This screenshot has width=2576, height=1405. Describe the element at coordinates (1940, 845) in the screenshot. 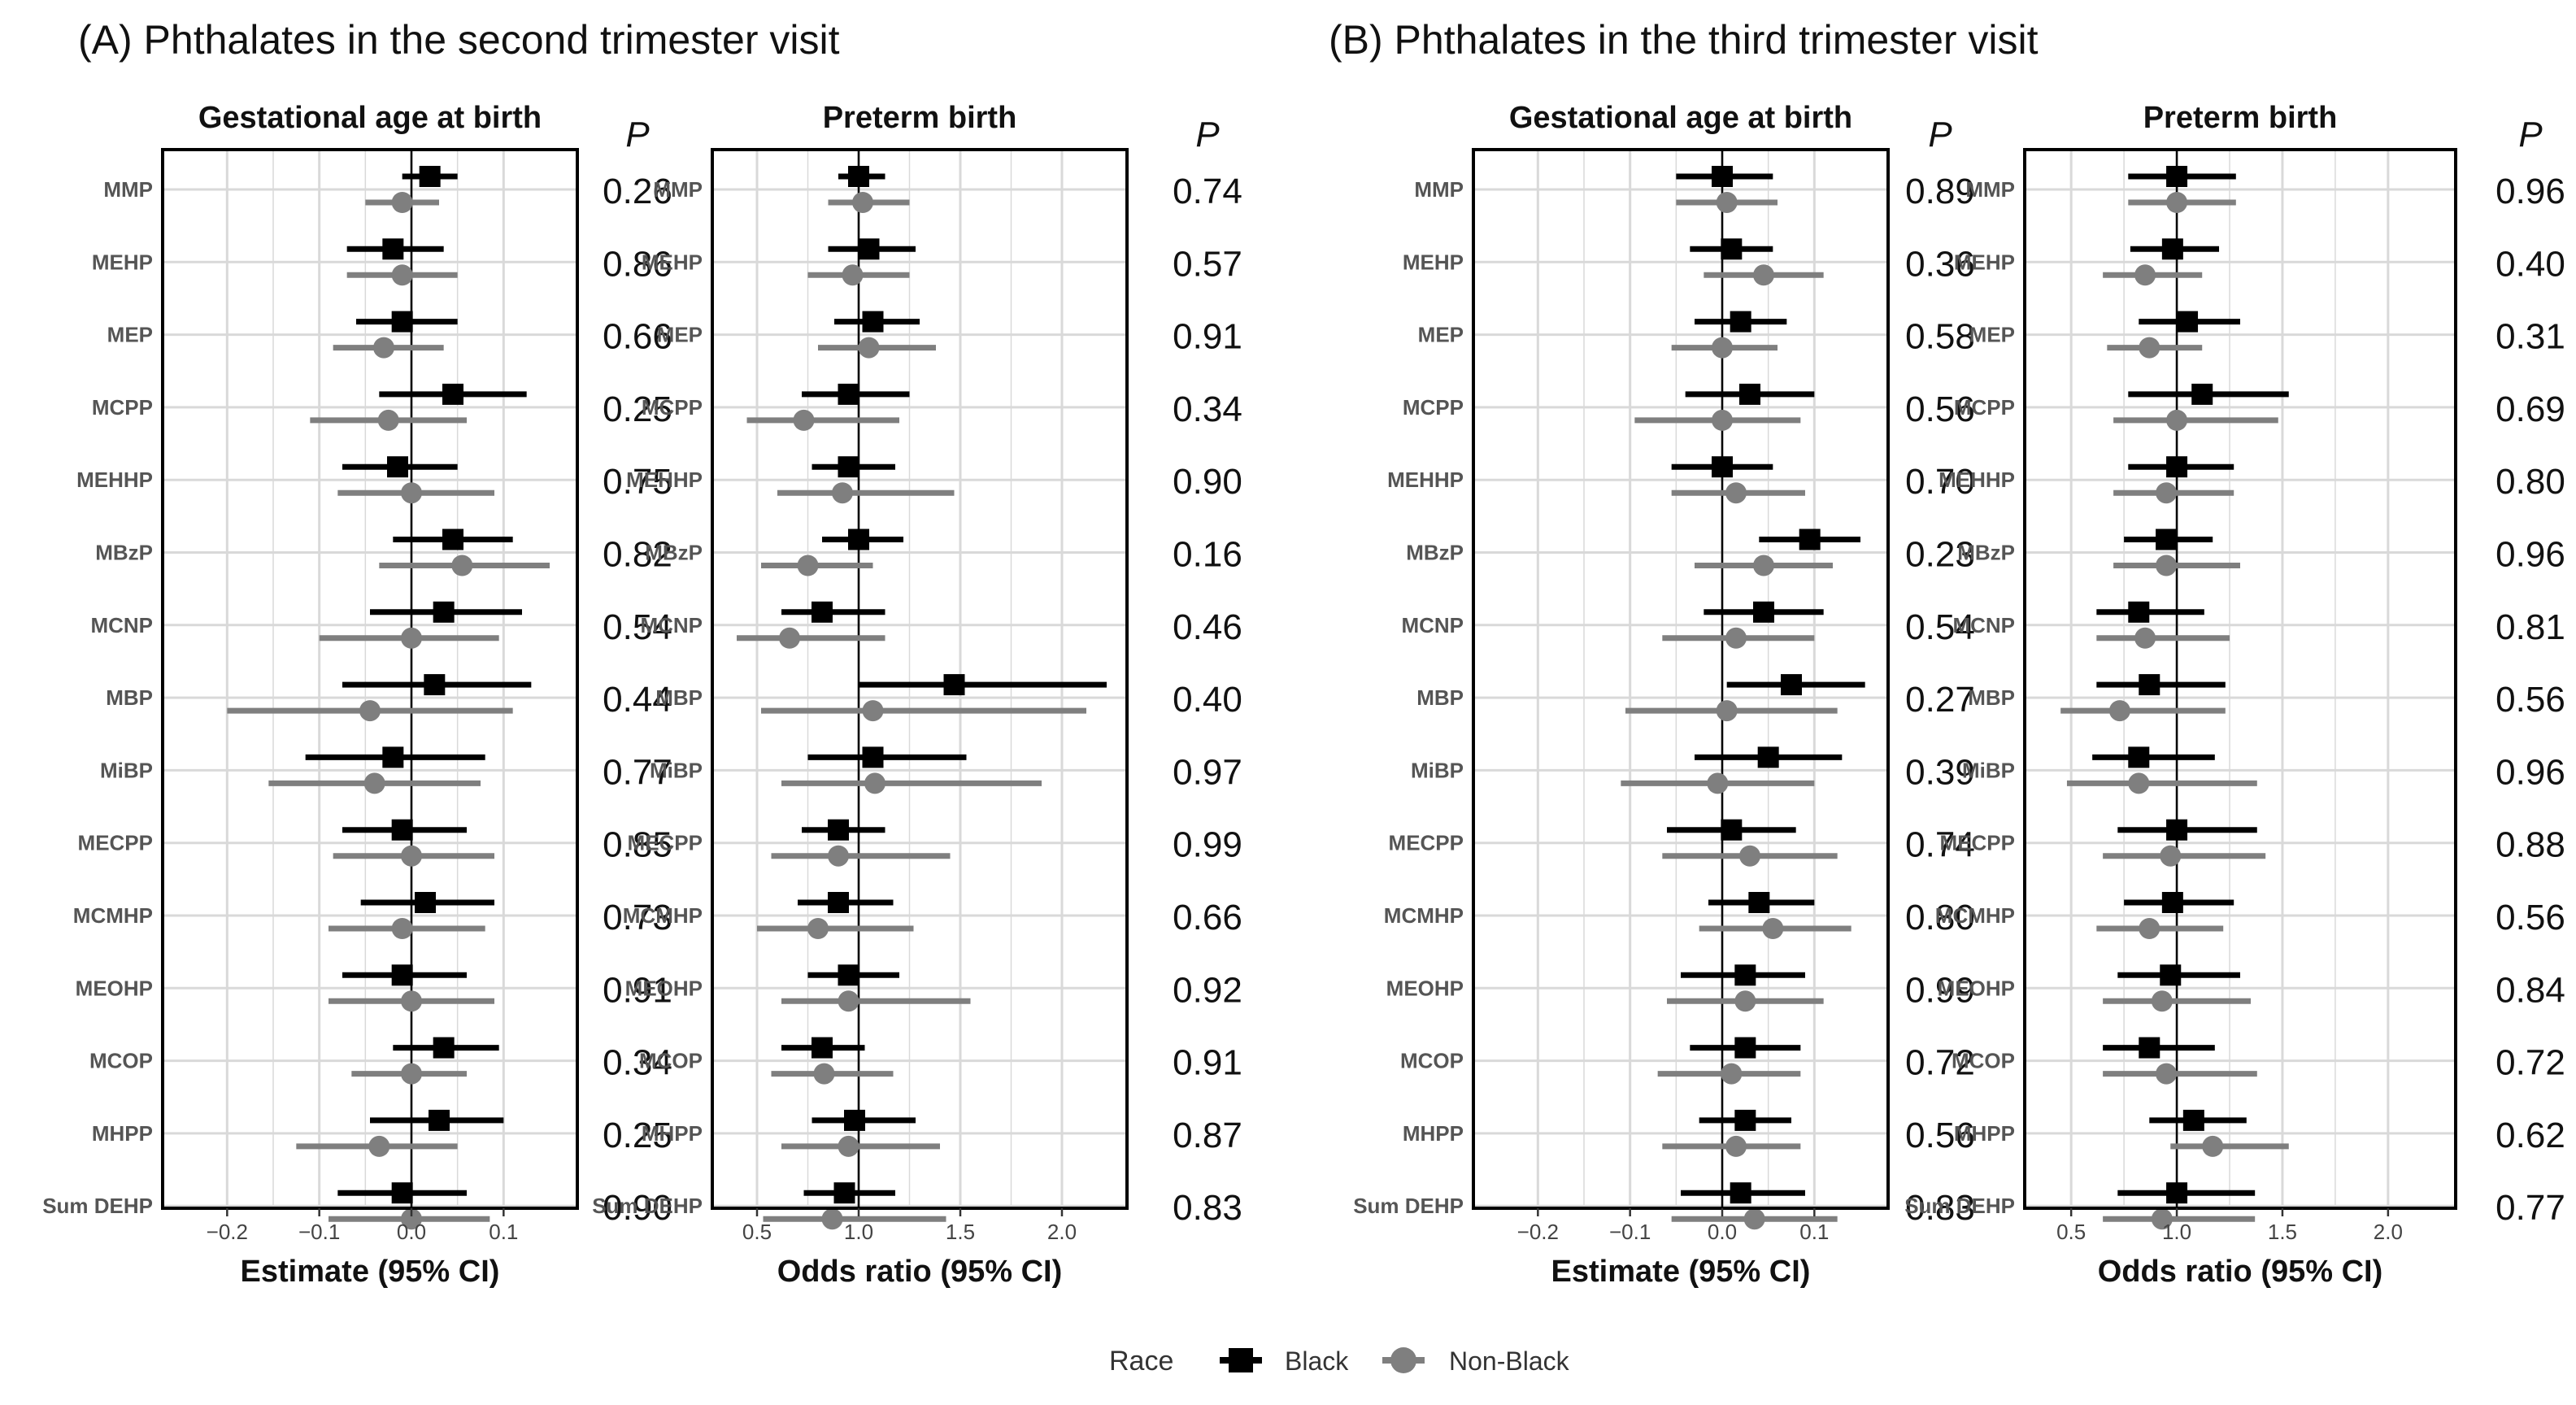

I see `p-value: 0.74` at that location.